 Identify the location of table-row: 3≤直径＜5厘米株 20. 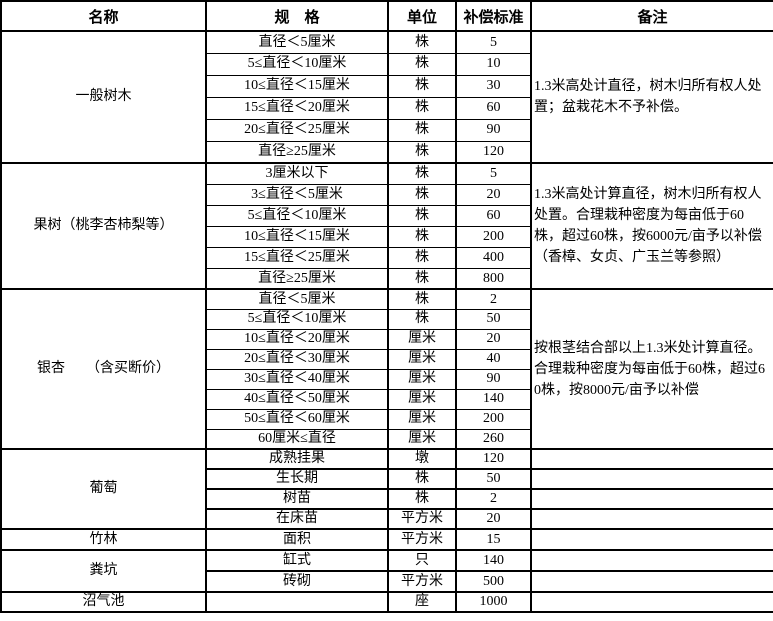
(387, 194).